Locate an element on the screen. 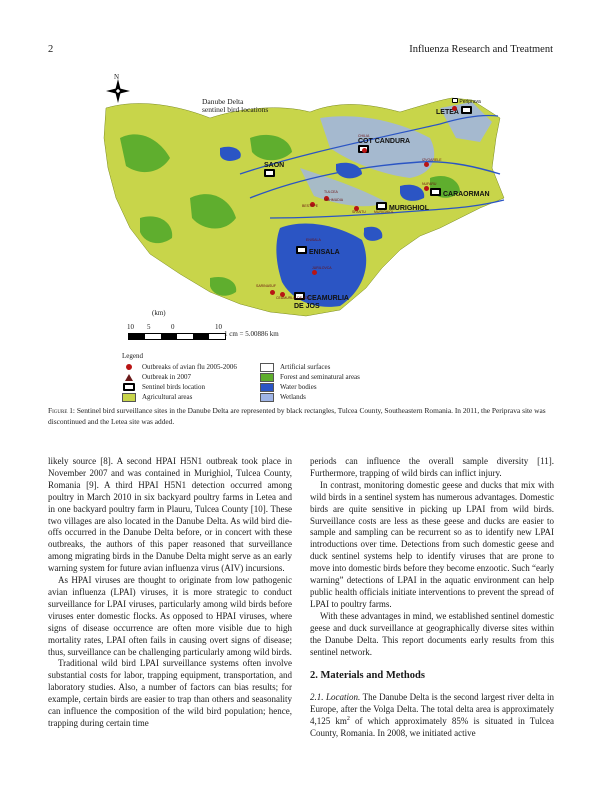 The image size is (601, 792). forest-swatch is located at coordinates (267, 377).